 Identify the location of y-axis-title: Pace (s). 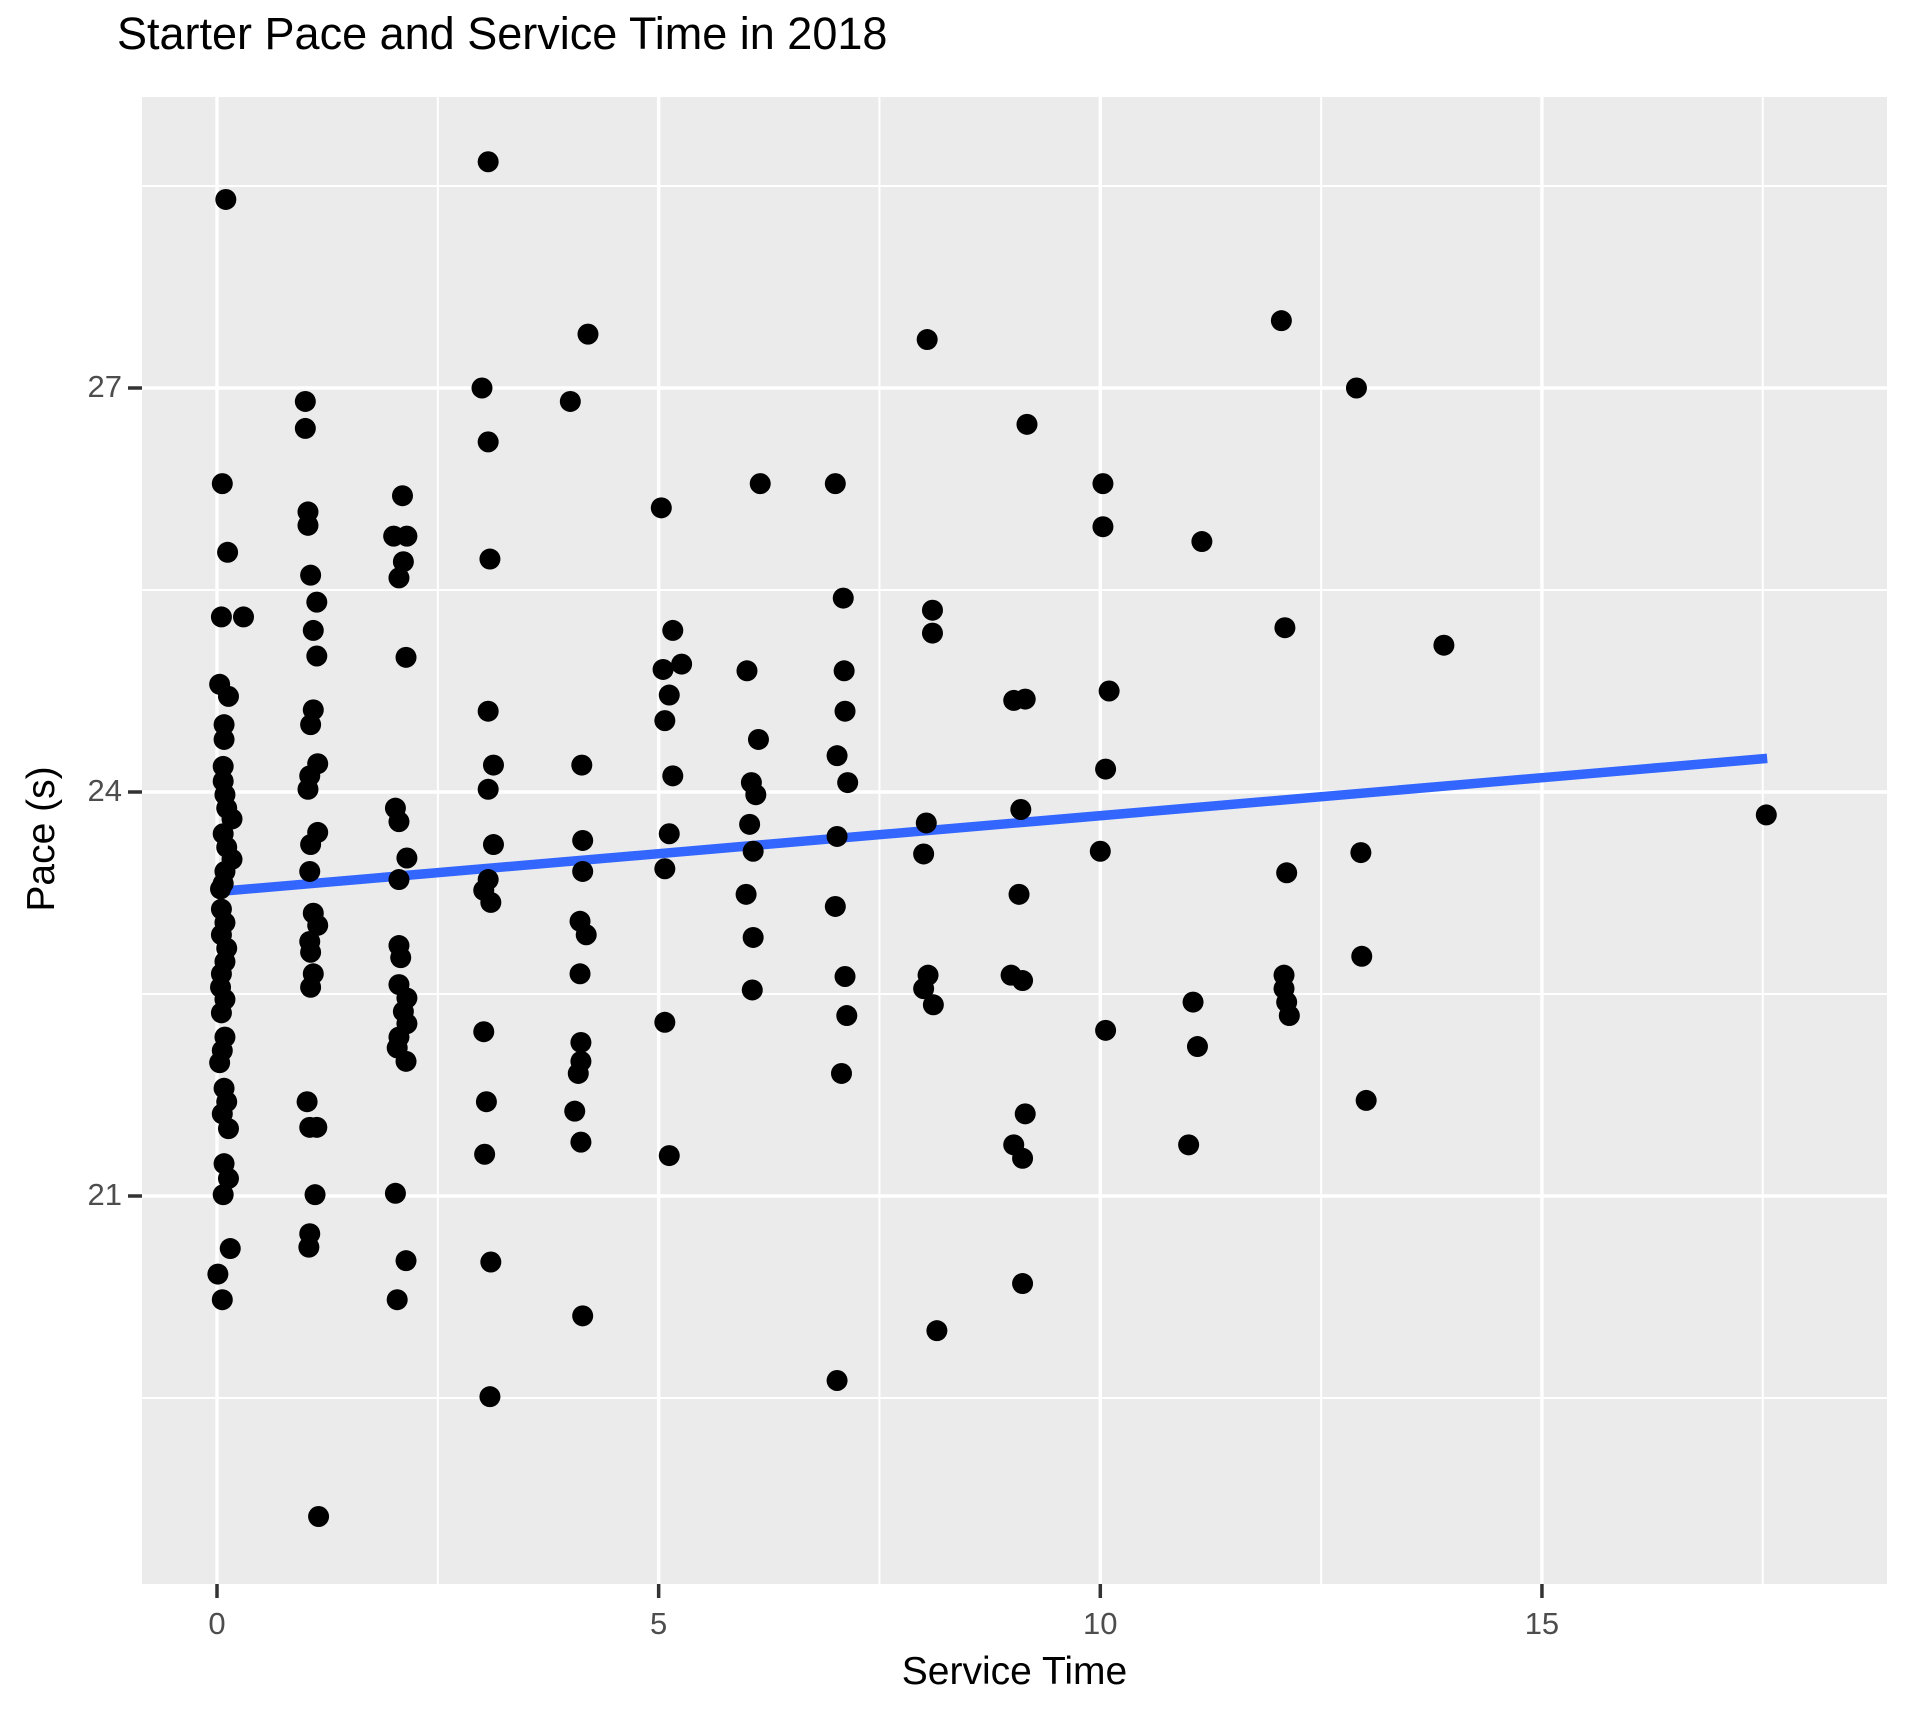
(41, 838).